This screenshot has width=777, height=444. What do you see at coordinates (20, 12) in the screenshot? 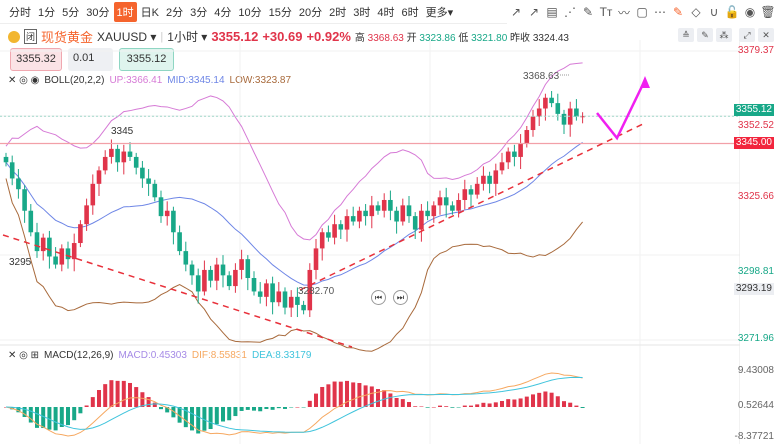
I see `period-tab: 分时` at bounding box center [20, 12].